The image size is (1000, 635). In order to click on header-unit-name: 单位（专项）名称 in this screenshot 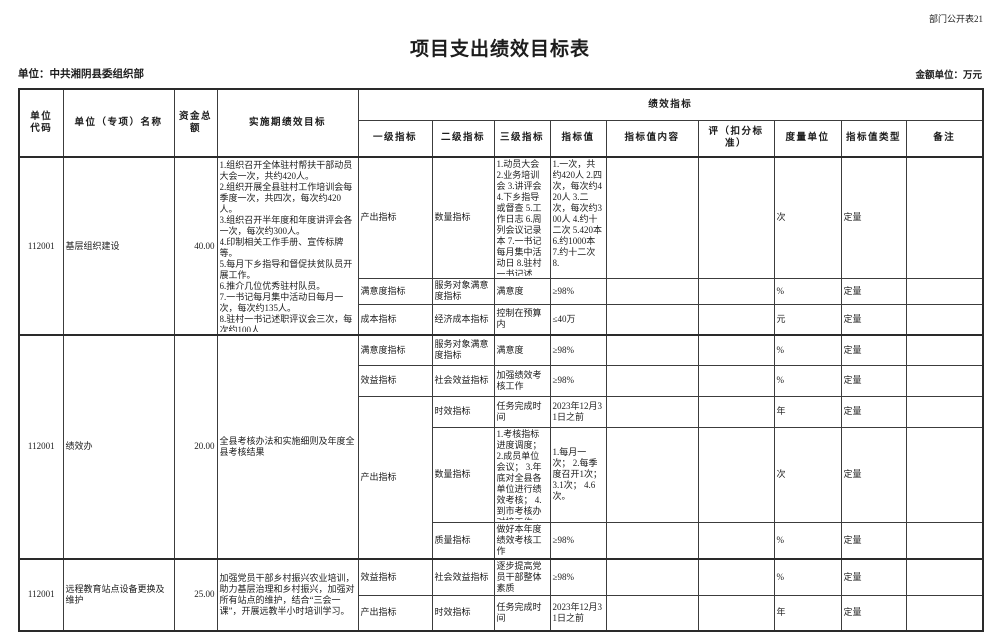, I will do `click(118, 123)`.